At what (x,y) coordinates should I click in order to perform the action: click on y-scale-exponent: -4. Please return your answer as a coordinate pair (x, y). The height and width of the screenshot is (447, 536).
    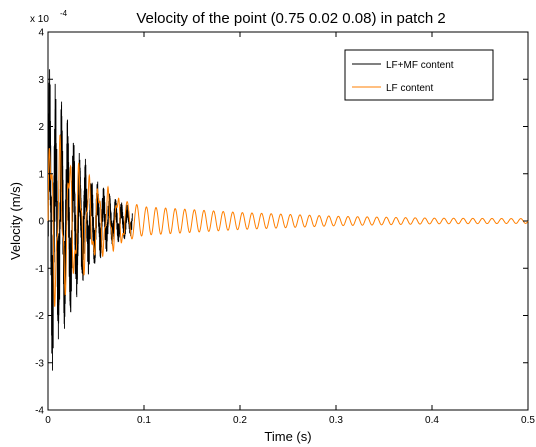
    Looking at the image, I should click on (64, 13).